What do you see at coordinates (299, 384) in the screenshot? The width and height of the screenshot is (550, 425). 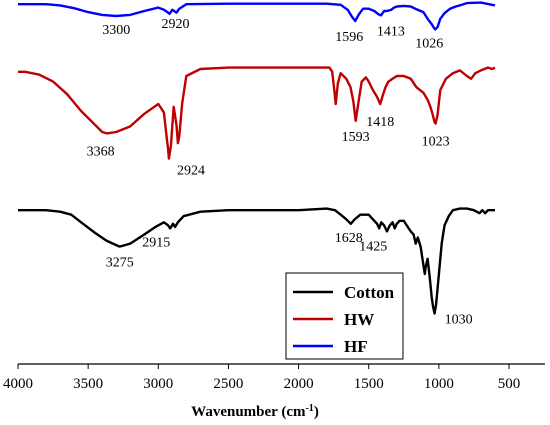 I see `x-tick-label: 2000` at bounding box center [299, 384].